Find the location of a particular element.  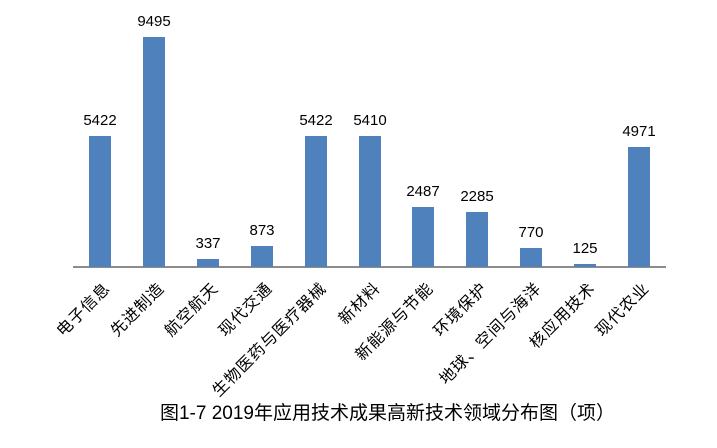

value-label-4: 5422 is located at coordinates (316, 120).